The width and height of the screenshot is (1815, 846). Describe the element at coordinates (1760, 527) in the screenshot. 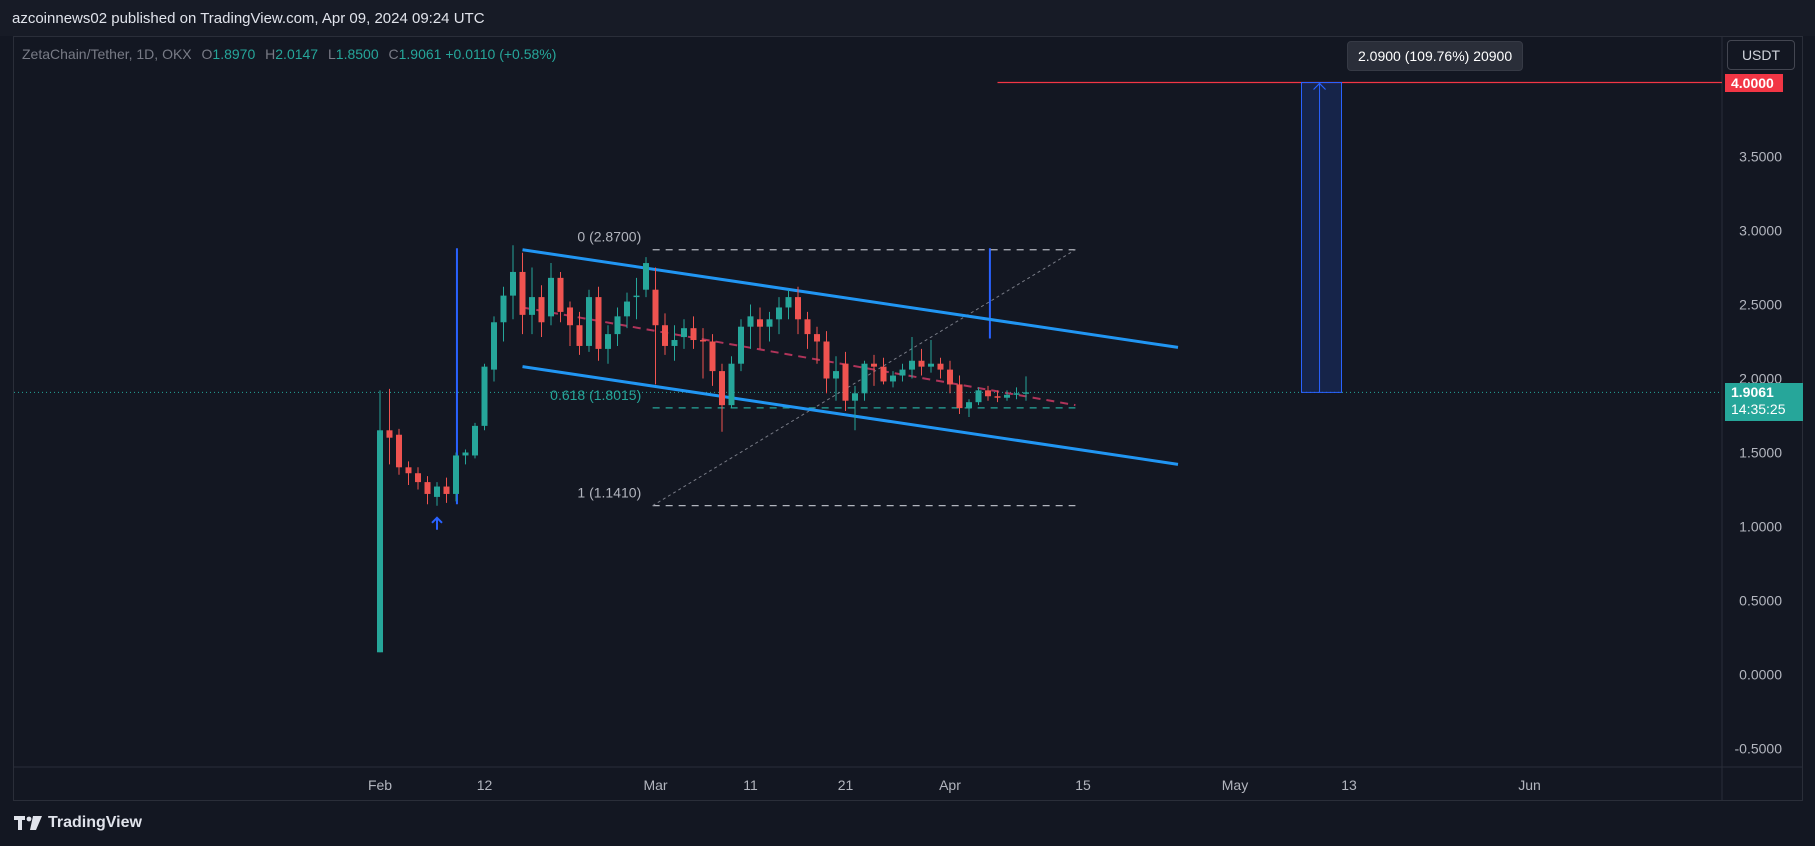

I see `y-tick-label: 1.0000` at that location.